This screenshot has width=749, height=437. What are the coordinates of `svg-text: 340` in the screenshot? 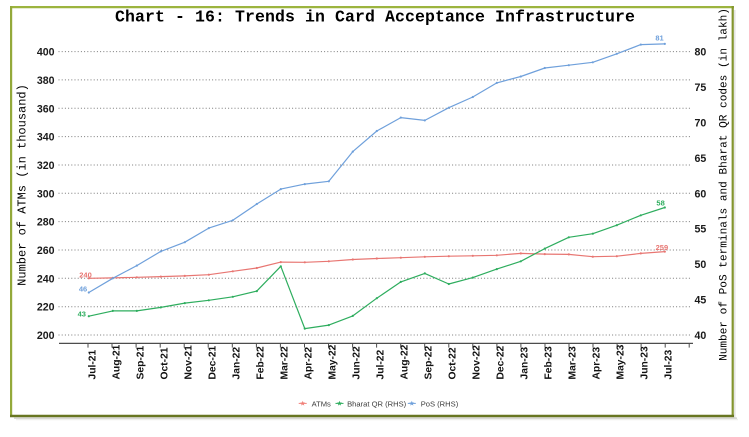 It's located at (46, 138).